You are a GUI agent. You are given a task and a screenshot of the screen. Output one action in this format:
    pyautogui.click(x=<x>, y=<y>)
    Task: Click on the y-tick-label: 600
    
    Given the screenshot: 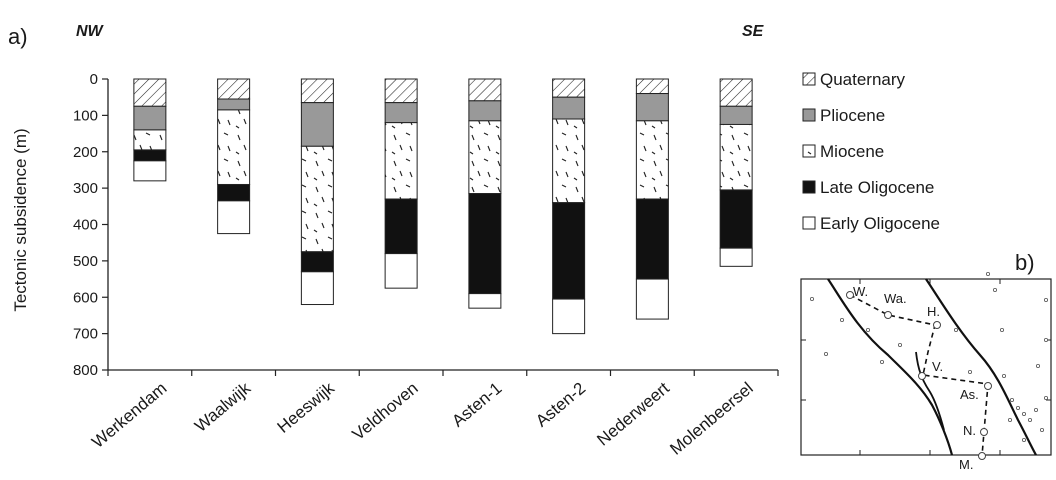 What is the action you would take?
    pyautogui.click(x=85, y=297)
    